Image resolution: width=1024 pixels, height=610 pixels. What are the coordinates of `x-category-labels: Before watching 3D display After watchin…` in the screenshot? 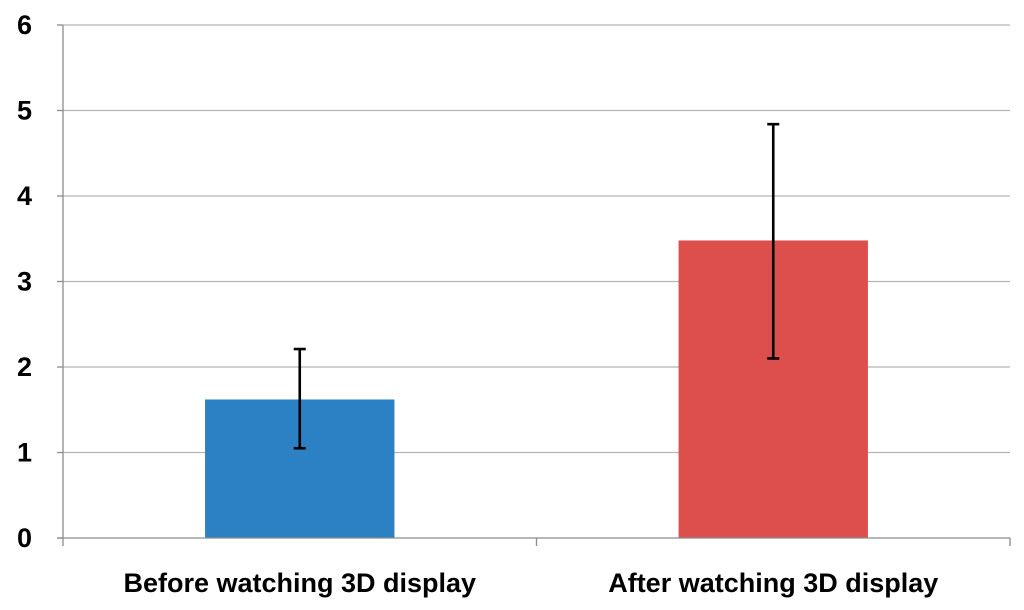 It's located at (530, 583).